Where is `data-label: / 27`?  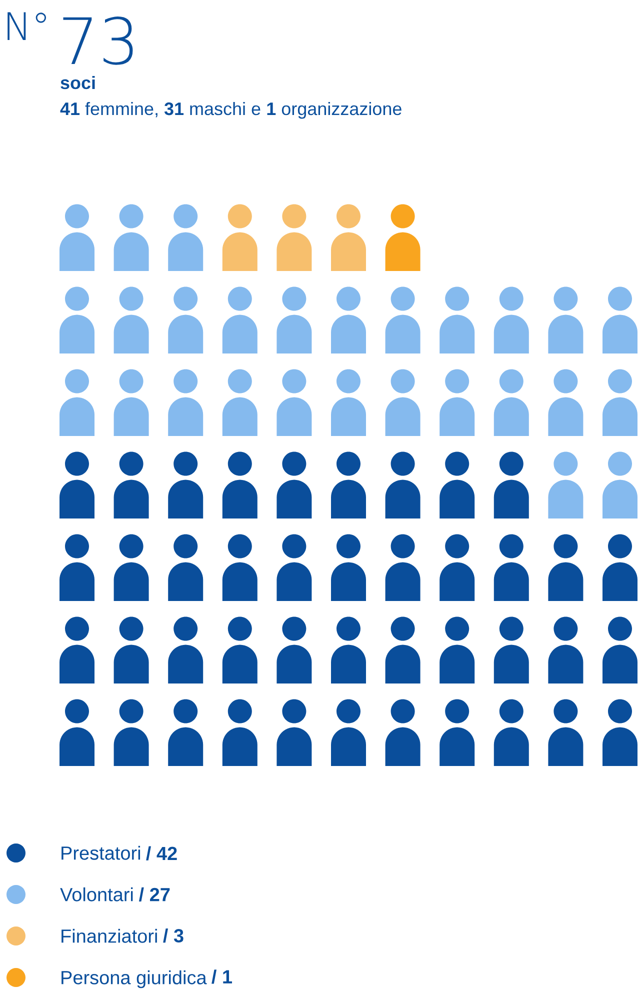
data-label: / 27 is located at coordinates (154, 894).